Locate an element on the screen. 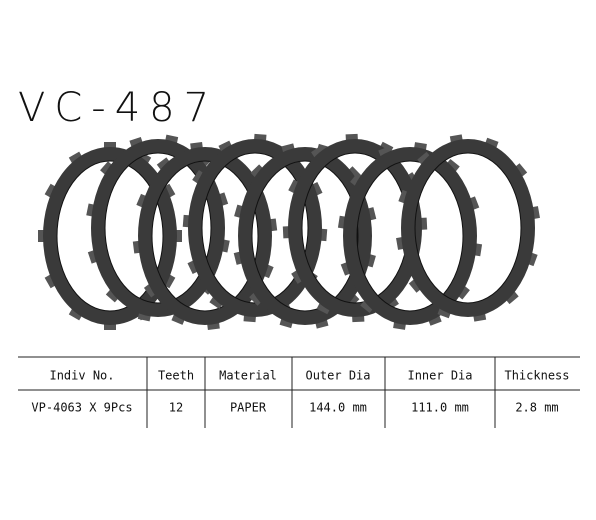 Image resolution: width=596 pixels, height=520 pixels. data-cell: VP-4063 X 9Pcs is located at coordinates (81, 408).